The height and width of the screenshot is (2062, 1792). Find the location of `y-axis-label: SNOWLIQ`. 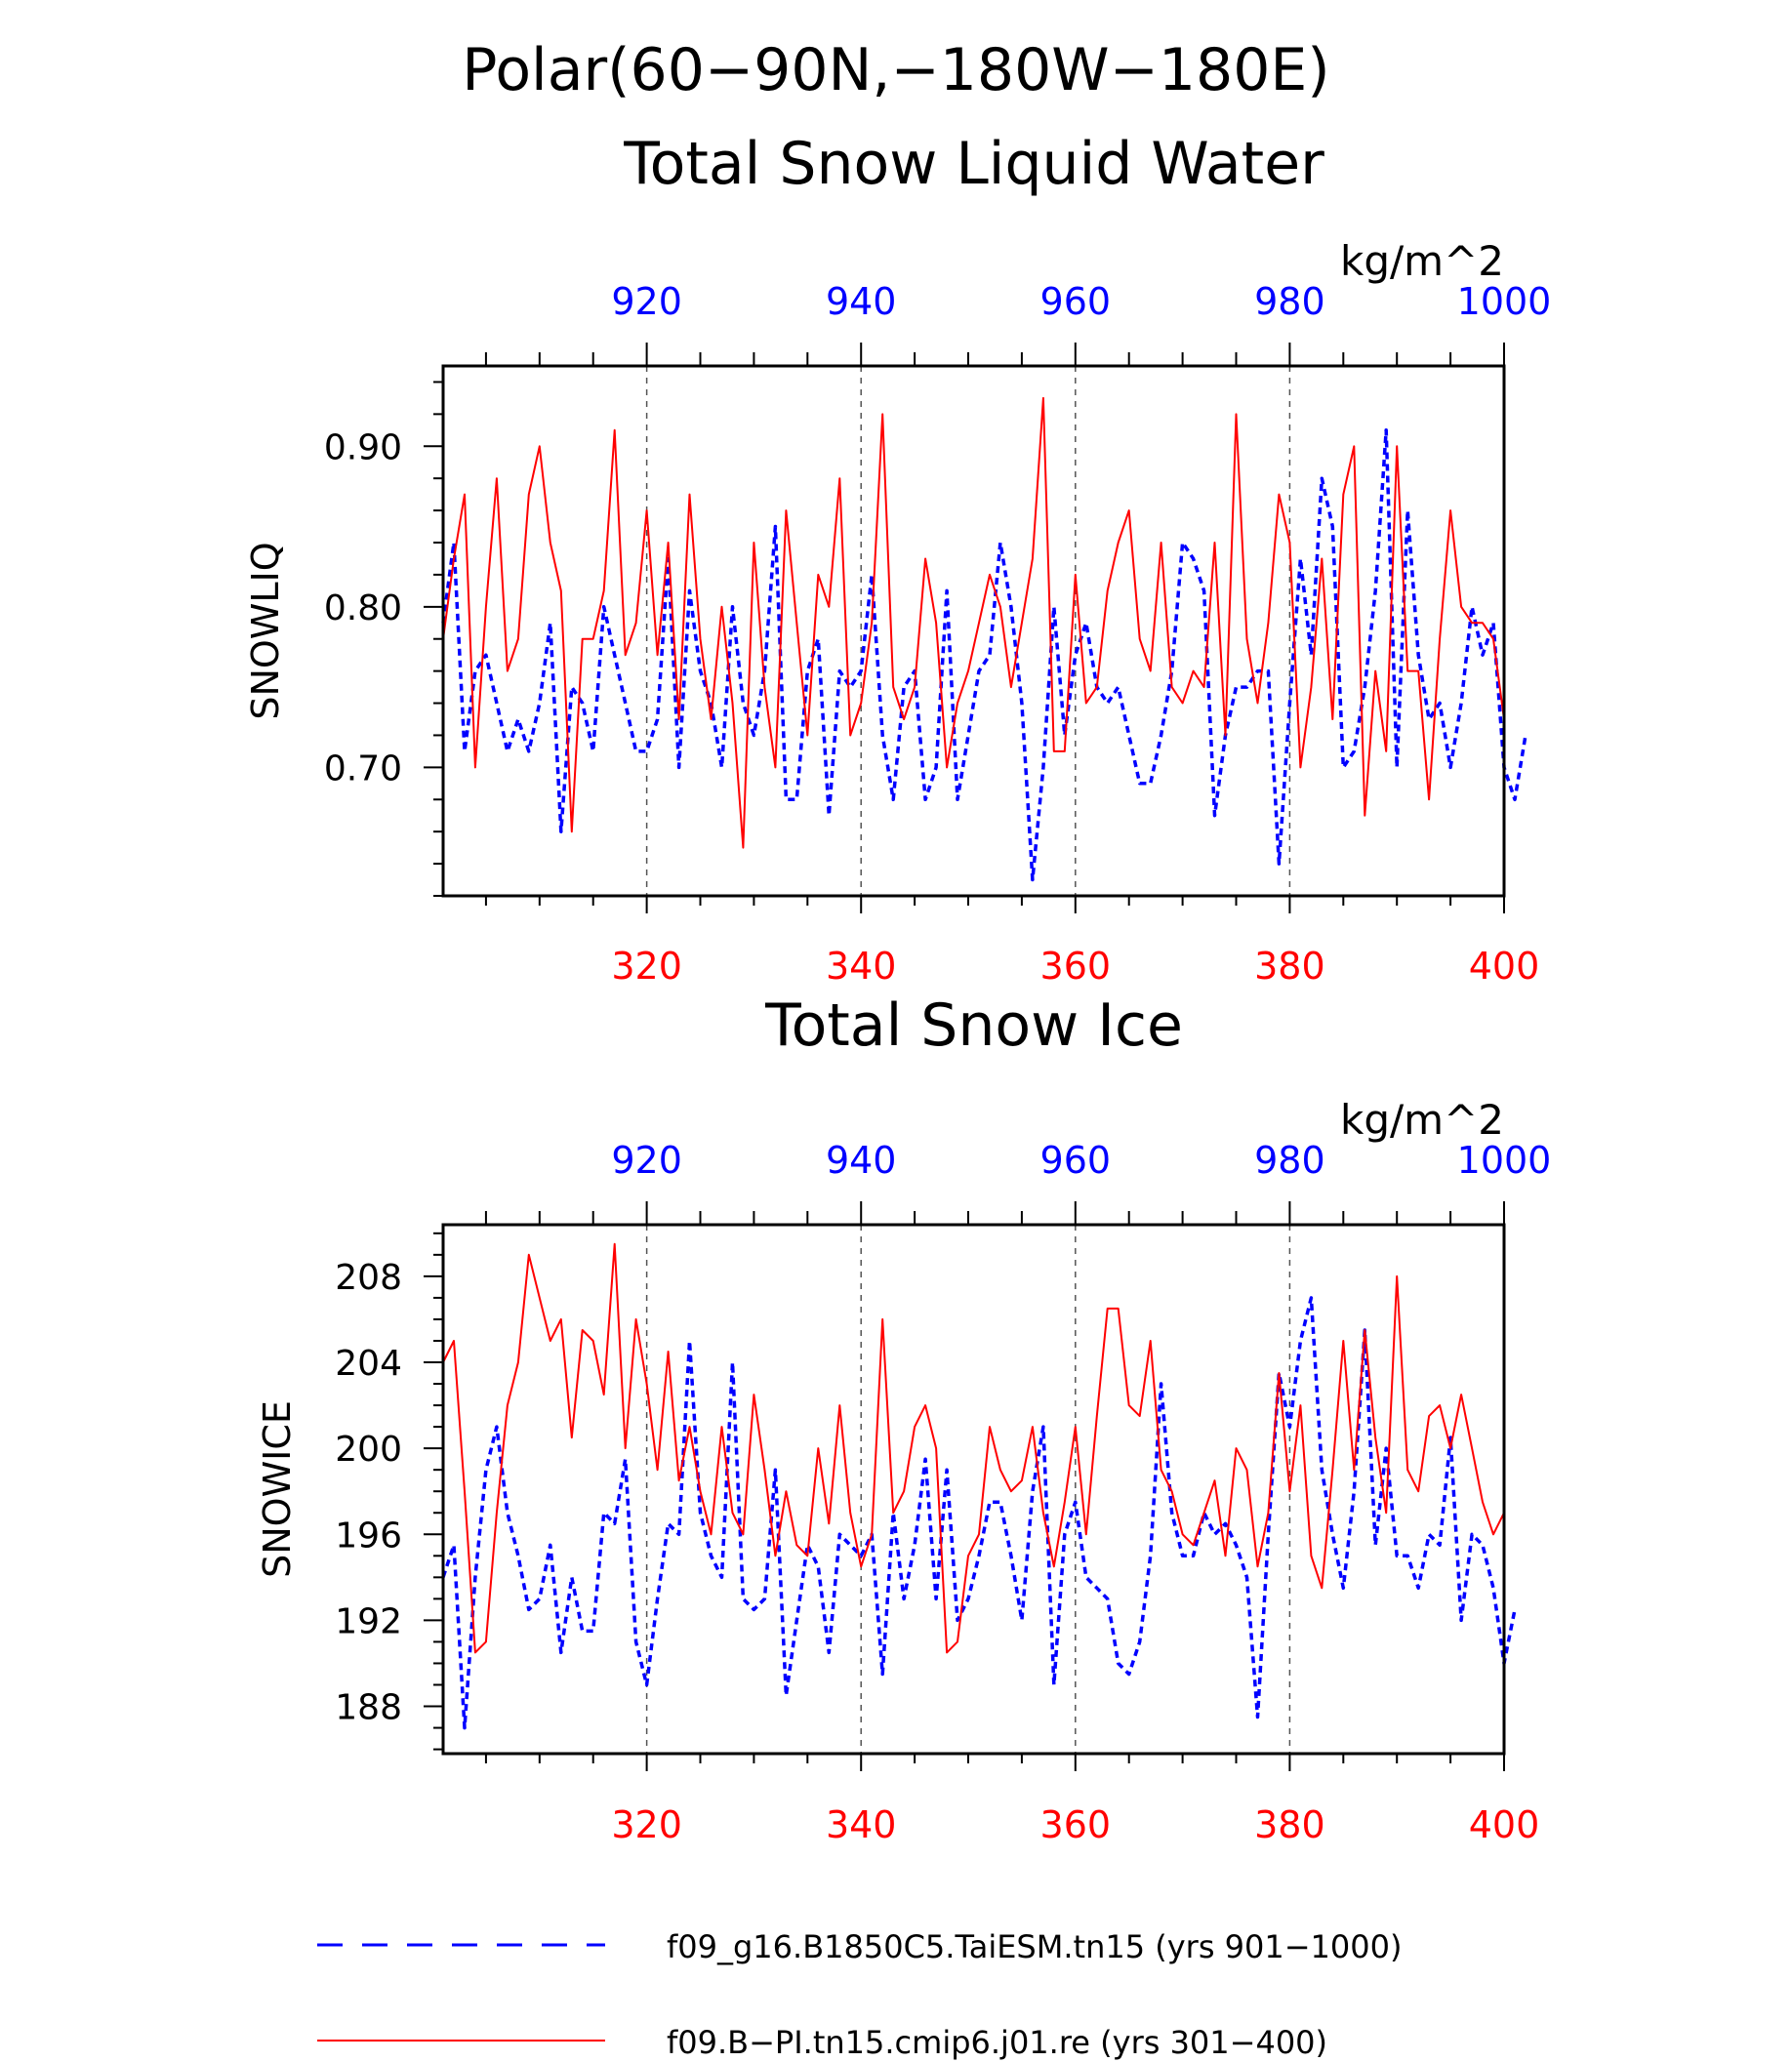

y-axis-label: SNOWLIQ is located at coordinates (265, 630).